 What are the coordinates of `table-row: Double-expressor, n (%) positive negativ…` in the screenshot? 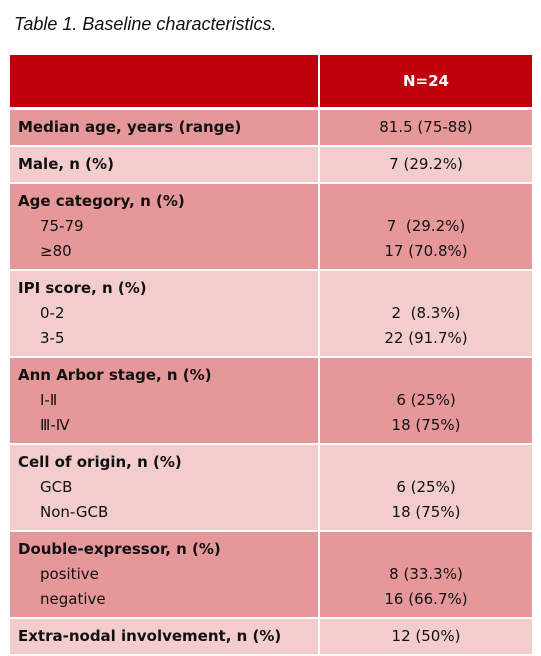 It's located at (271, 575).